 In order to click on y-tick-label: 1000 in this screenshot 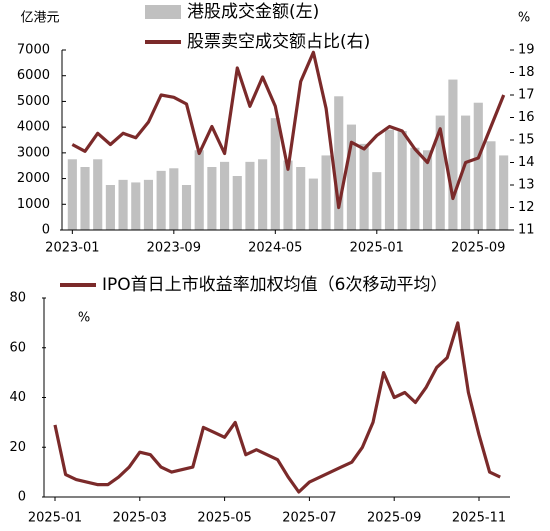, I will do `click(33, 204)`.